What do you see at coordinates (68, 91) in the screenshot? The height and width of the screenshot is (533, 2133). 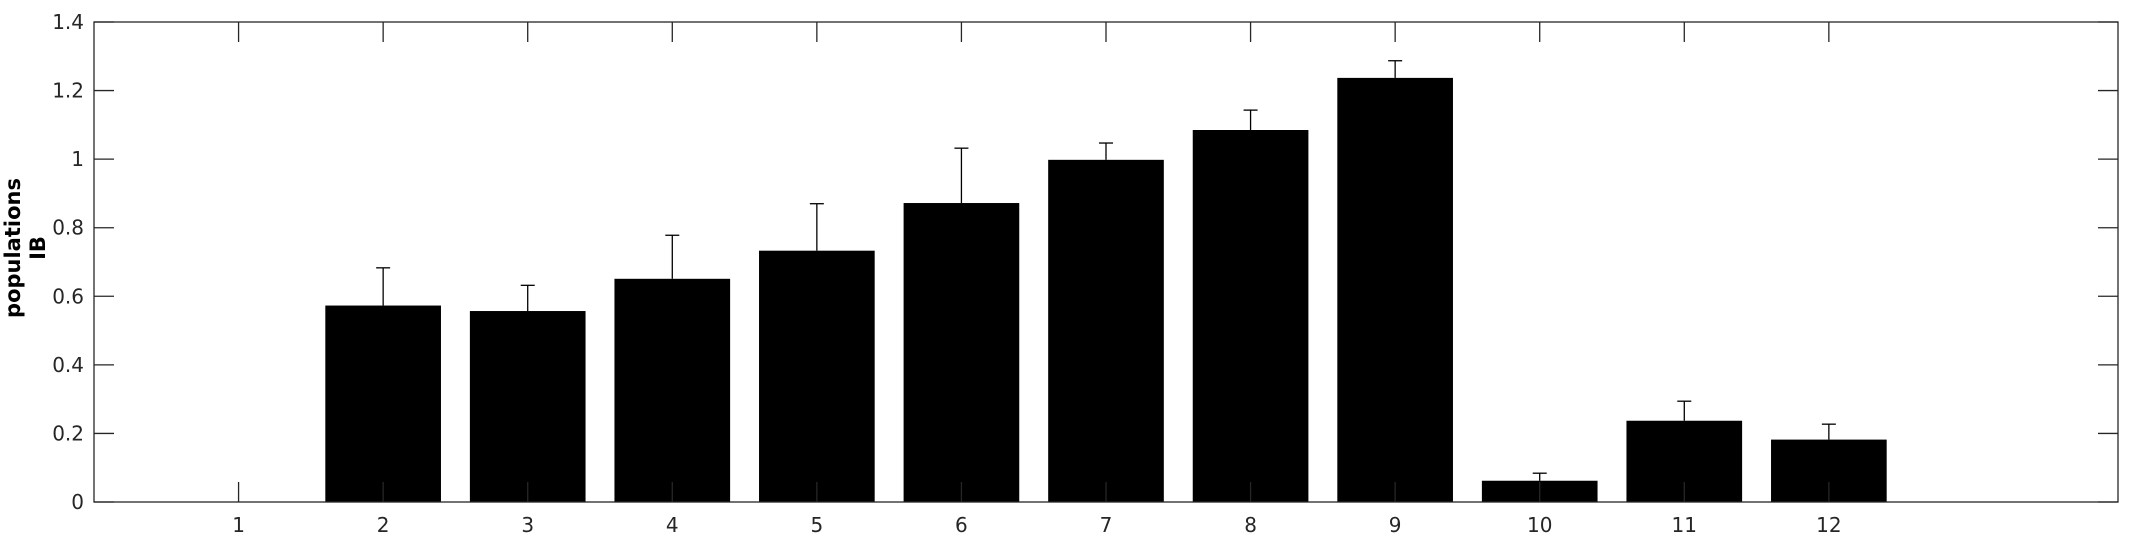 I see `y-tick-label-1.2: 1.2` at bounding box center [68, 91].